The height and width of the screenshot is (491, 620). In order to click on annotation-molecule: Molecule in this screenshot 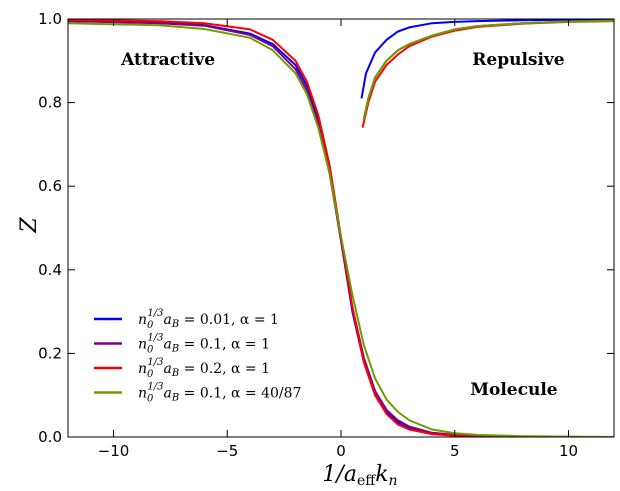, I will do `click(514, 390)`.